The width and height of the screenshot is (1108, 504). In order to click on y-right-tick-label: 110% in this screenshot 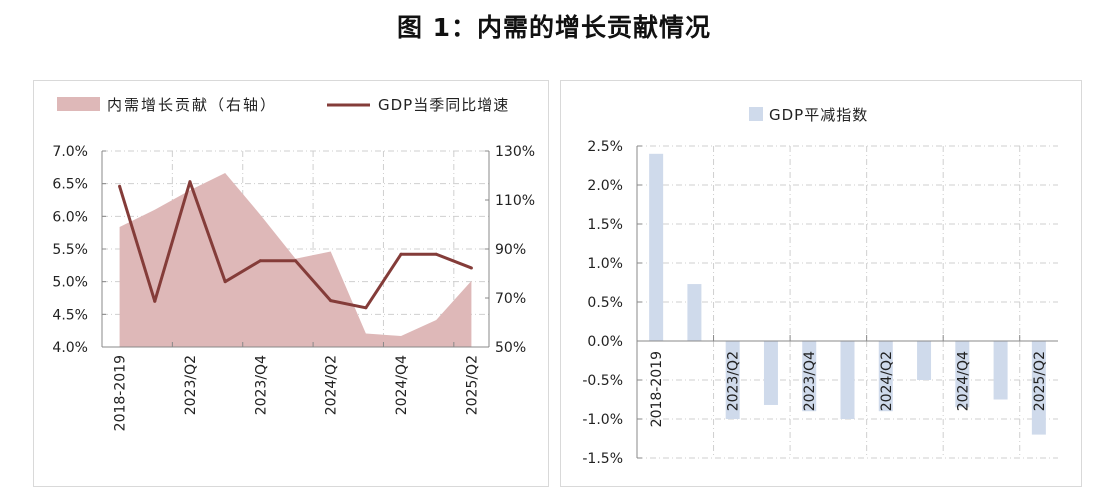, I will do `click(515, 201)`.